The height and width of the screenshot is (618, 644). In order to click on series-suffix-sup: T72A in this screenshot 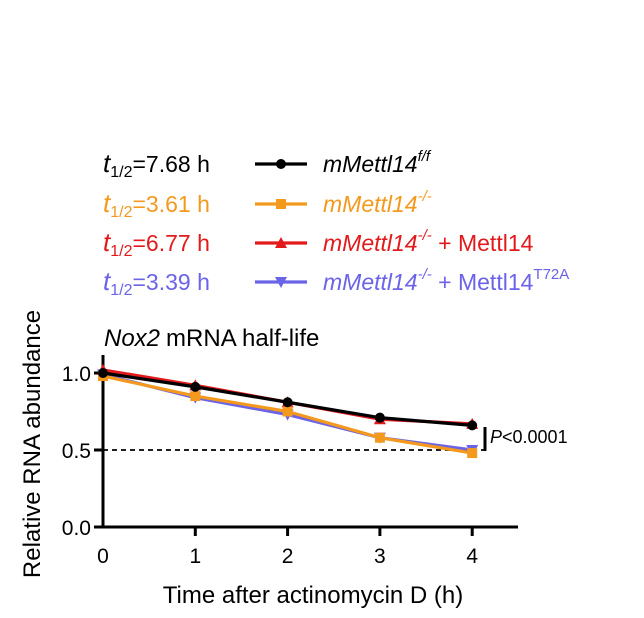, I will do `click(551, 274)`.